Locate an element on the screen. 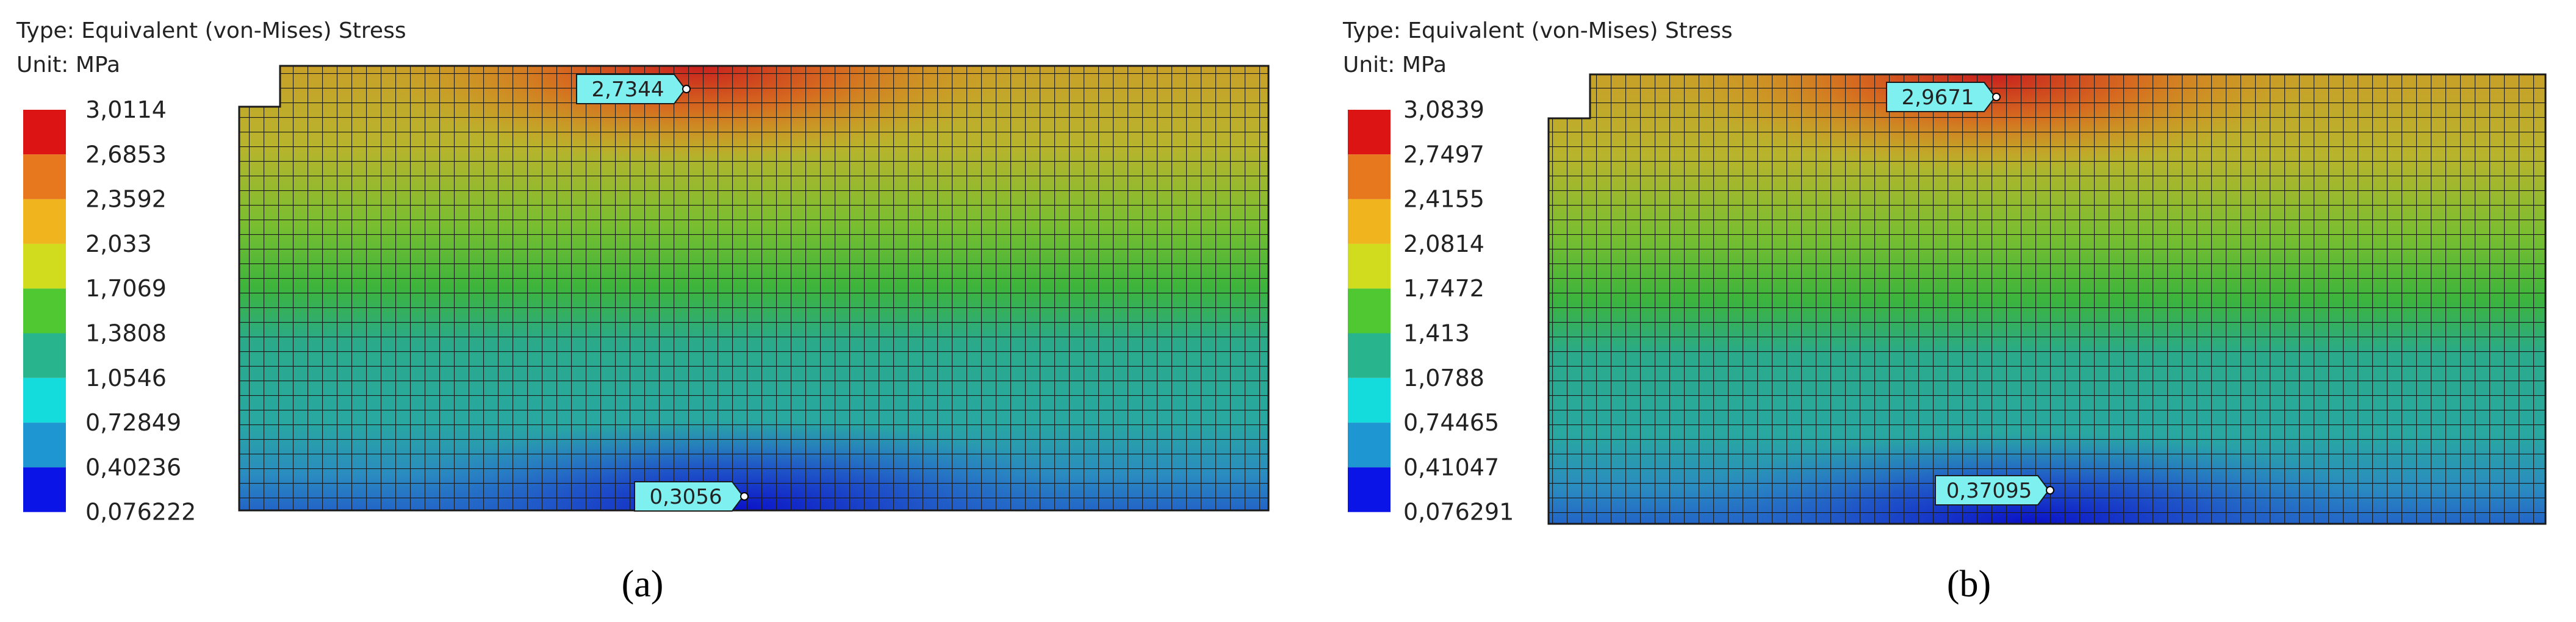 This screenshot has width=2576, height=622. legend-label: 1,7472 is located at coordinates (1443, 289).